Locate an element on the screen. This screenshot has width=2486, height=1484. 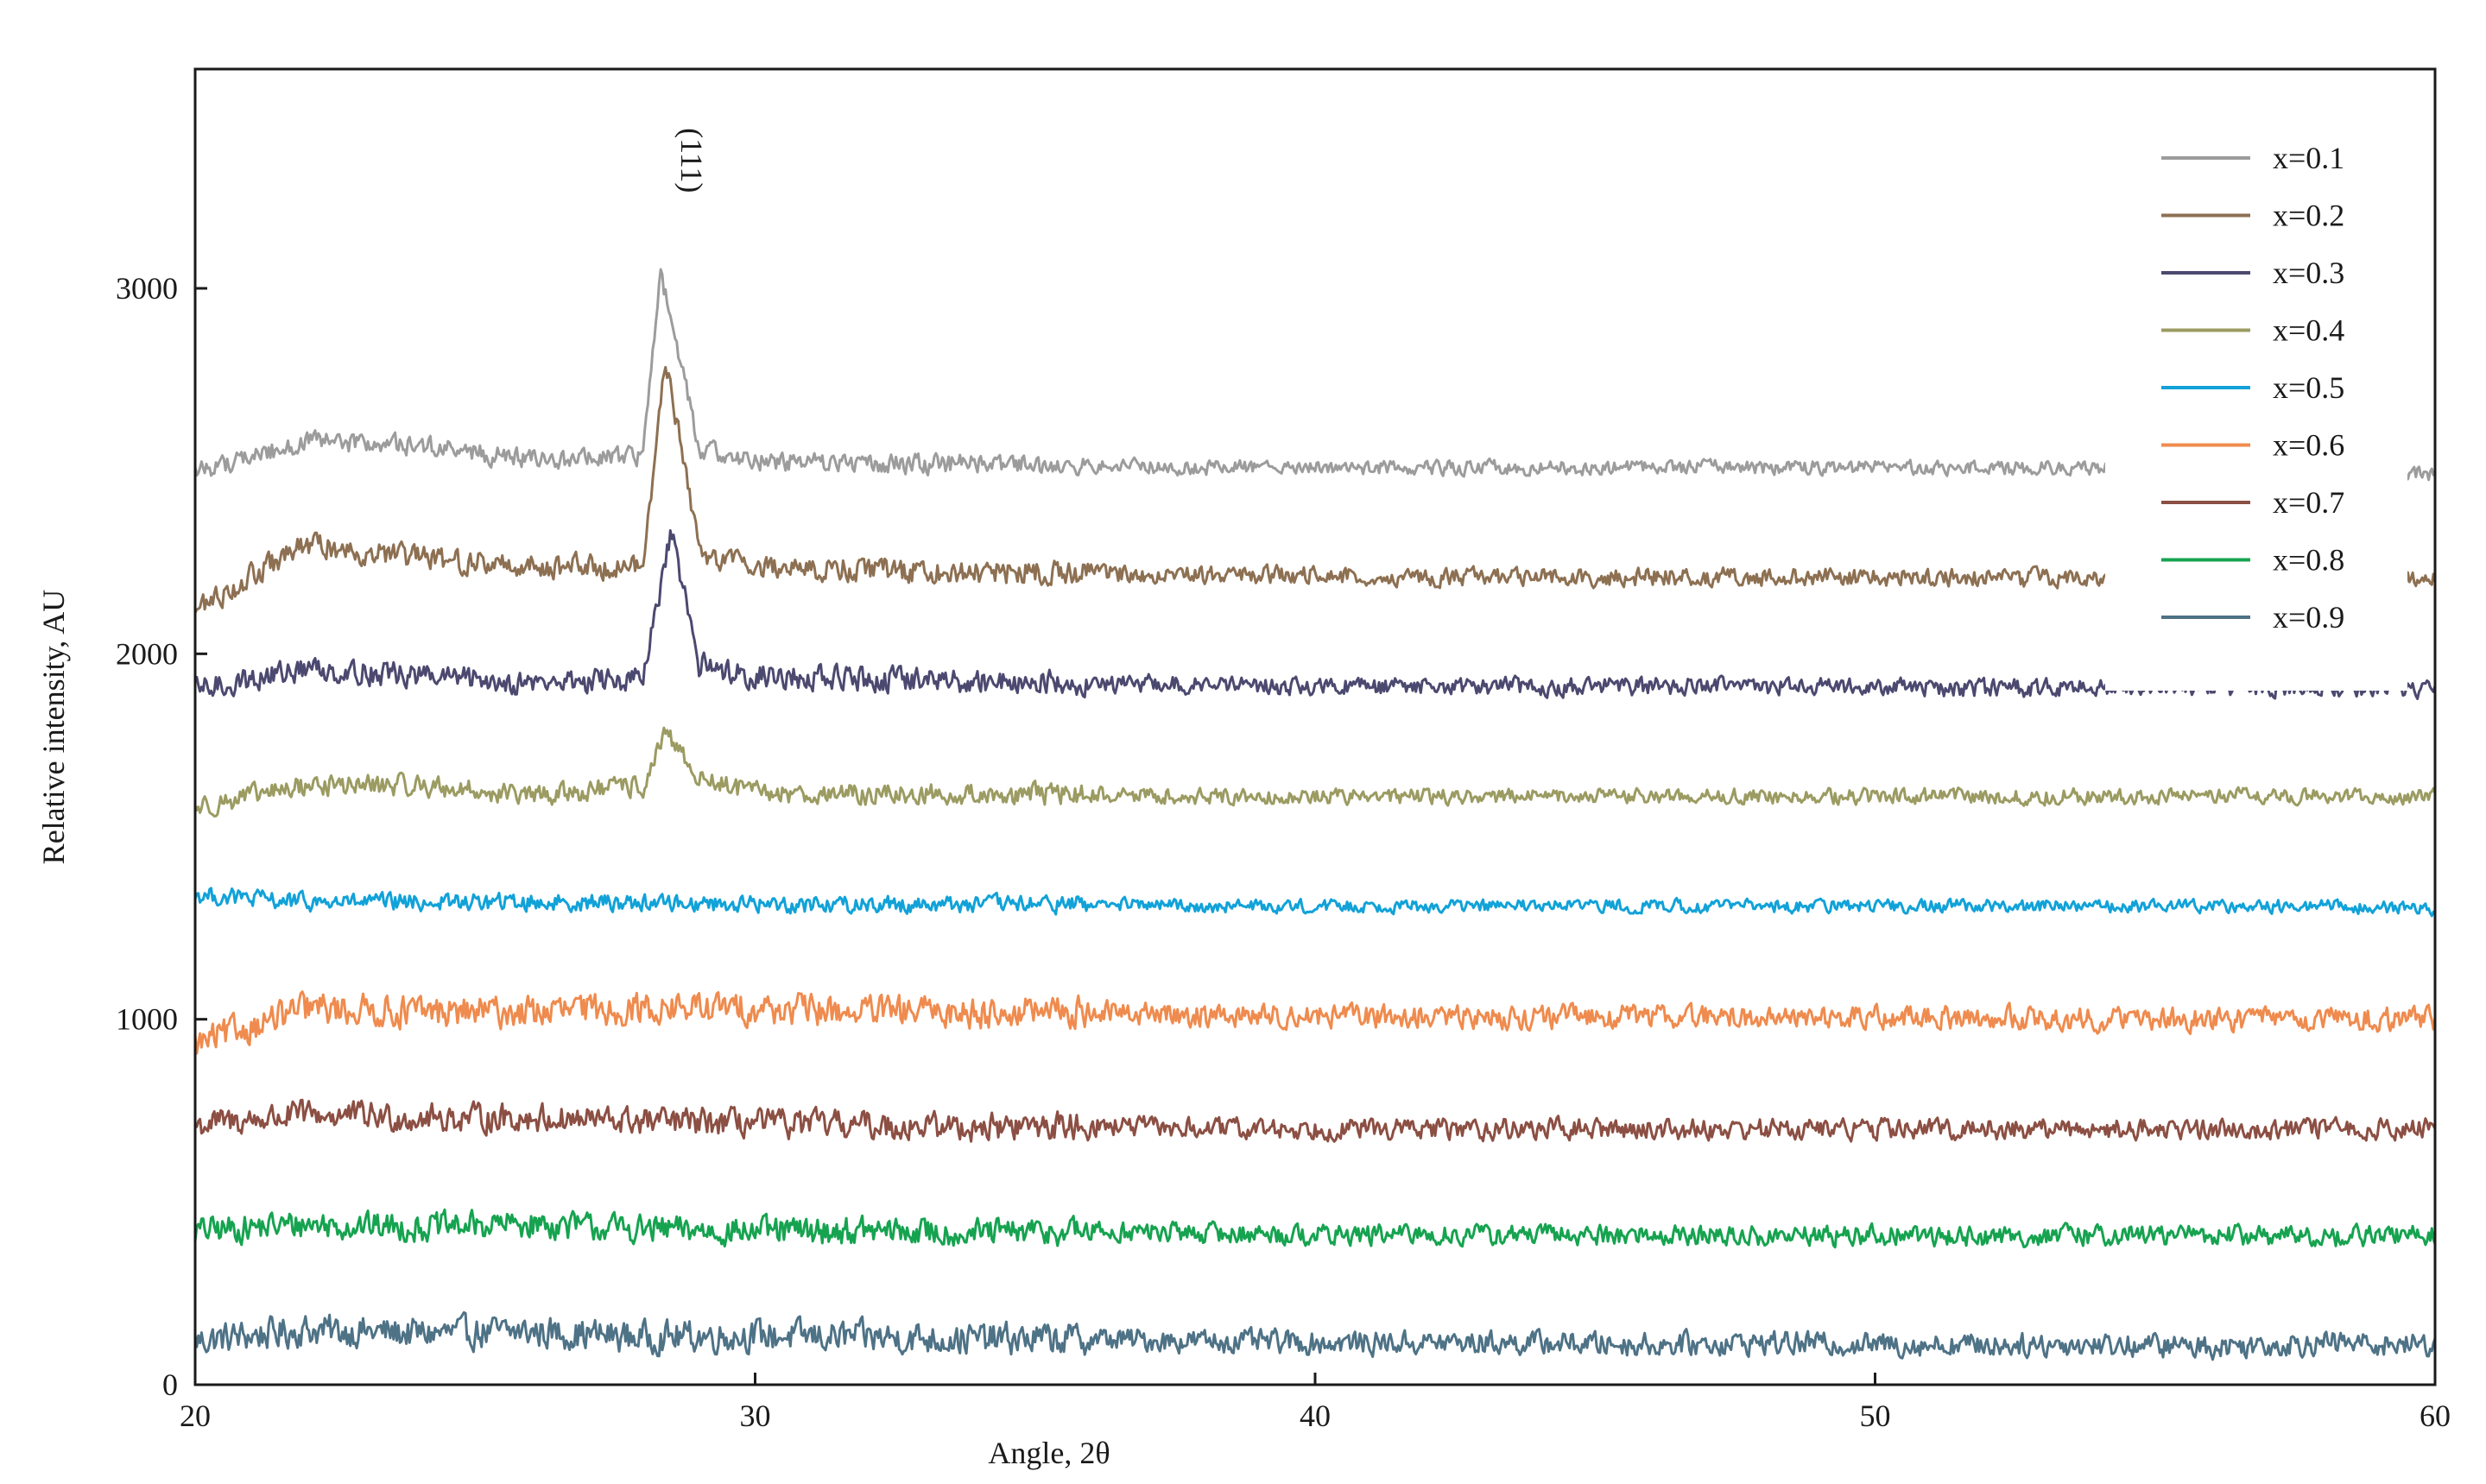
legend-label: x=0.6 is located at coordinates (2308, 445).